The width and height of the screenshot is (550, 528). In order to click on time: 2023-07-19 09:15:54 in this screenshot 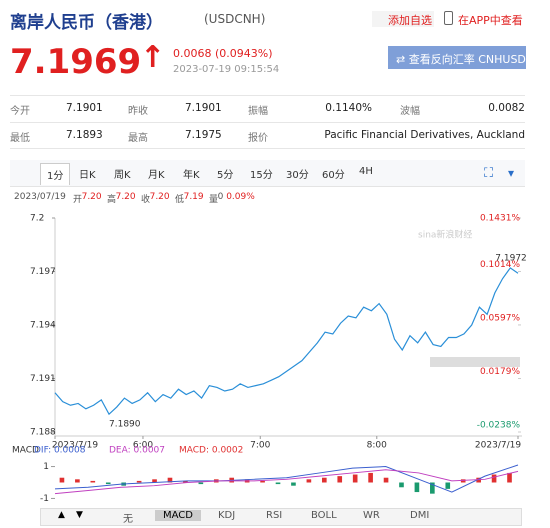, I will do `click(226, 69)`.